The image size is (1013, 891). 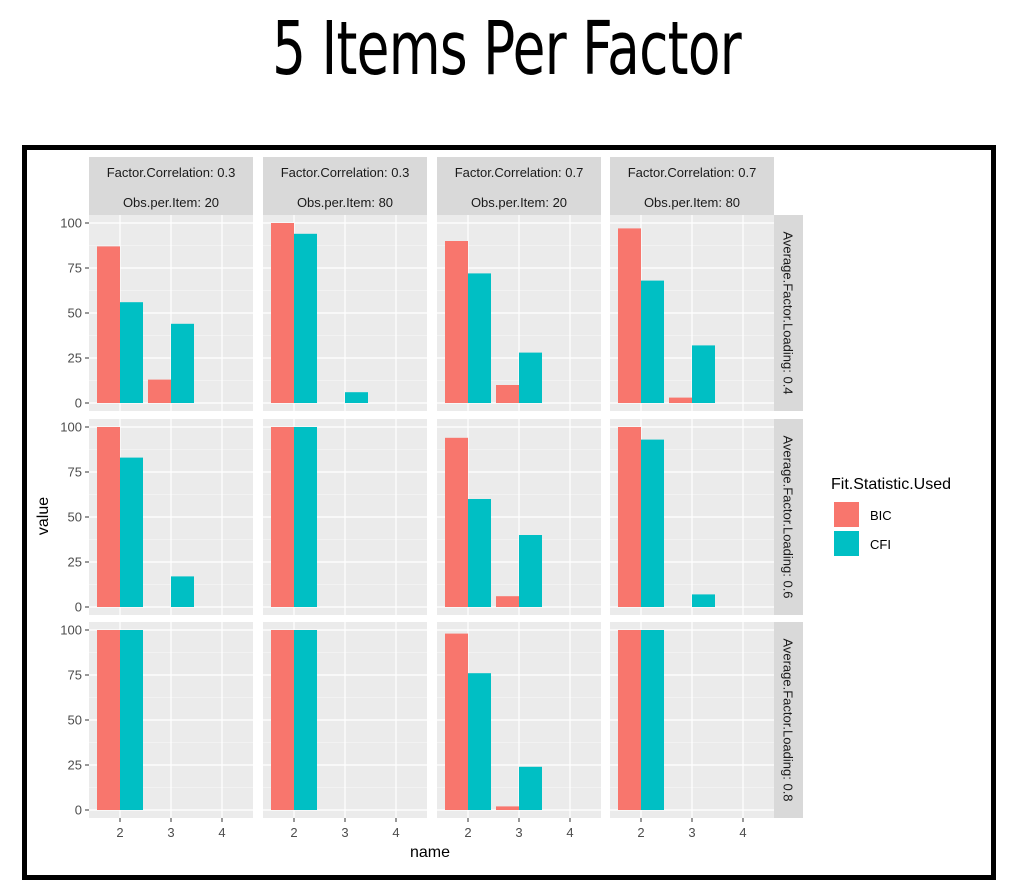 What do you see at coordinates (43, 516) in the screenshot?
I see `y-axis-title: value` at bounding box center [43, 516].